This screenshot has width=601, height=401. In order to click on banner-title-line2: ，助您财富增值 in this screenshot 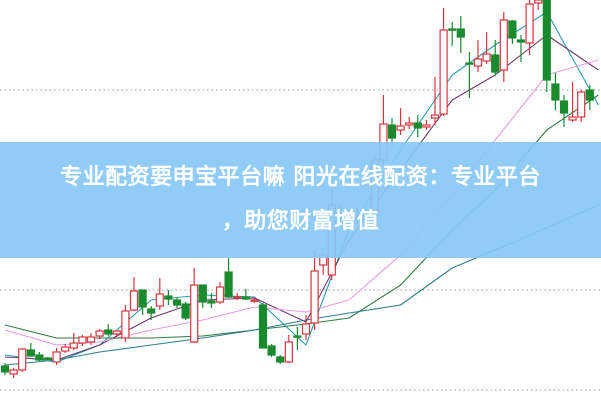, I will do `click(300, 221)`.